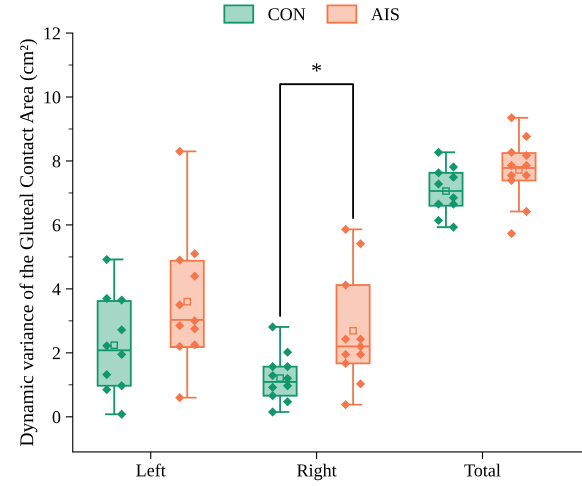  What do you see at coordinates (56, 353) in the screenshot?
I see `y-tick-label: 2` at bounding box center [56, 353].